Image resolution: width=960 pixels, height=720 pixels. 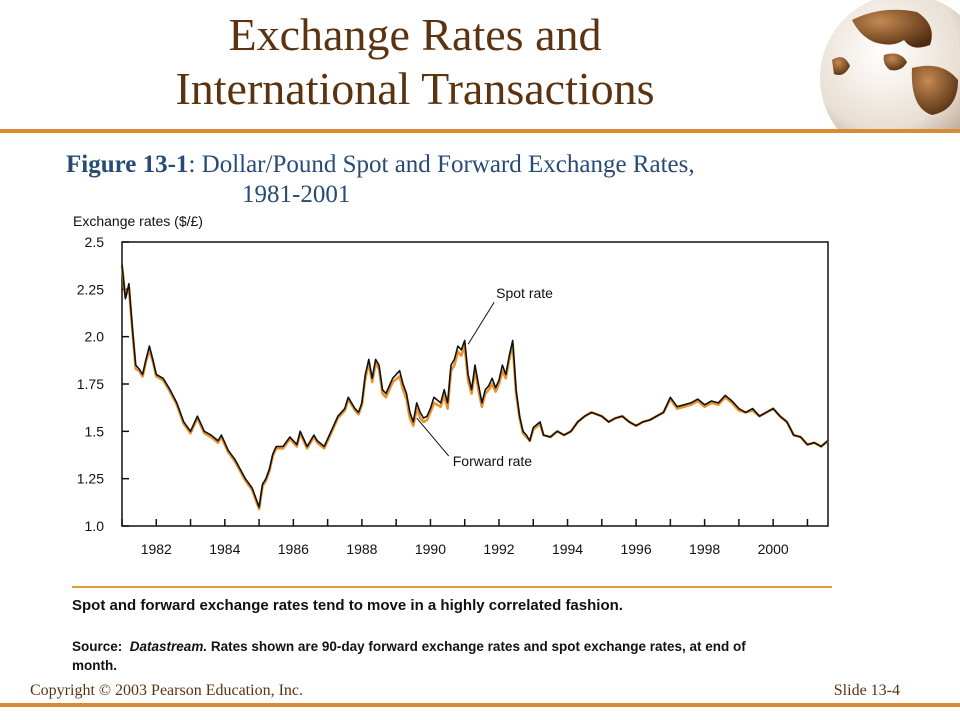 What do you see at coordinates (430, 549) in the screenshot?
I see `x-tick-label: 1990` at bounding box center [430, 549].